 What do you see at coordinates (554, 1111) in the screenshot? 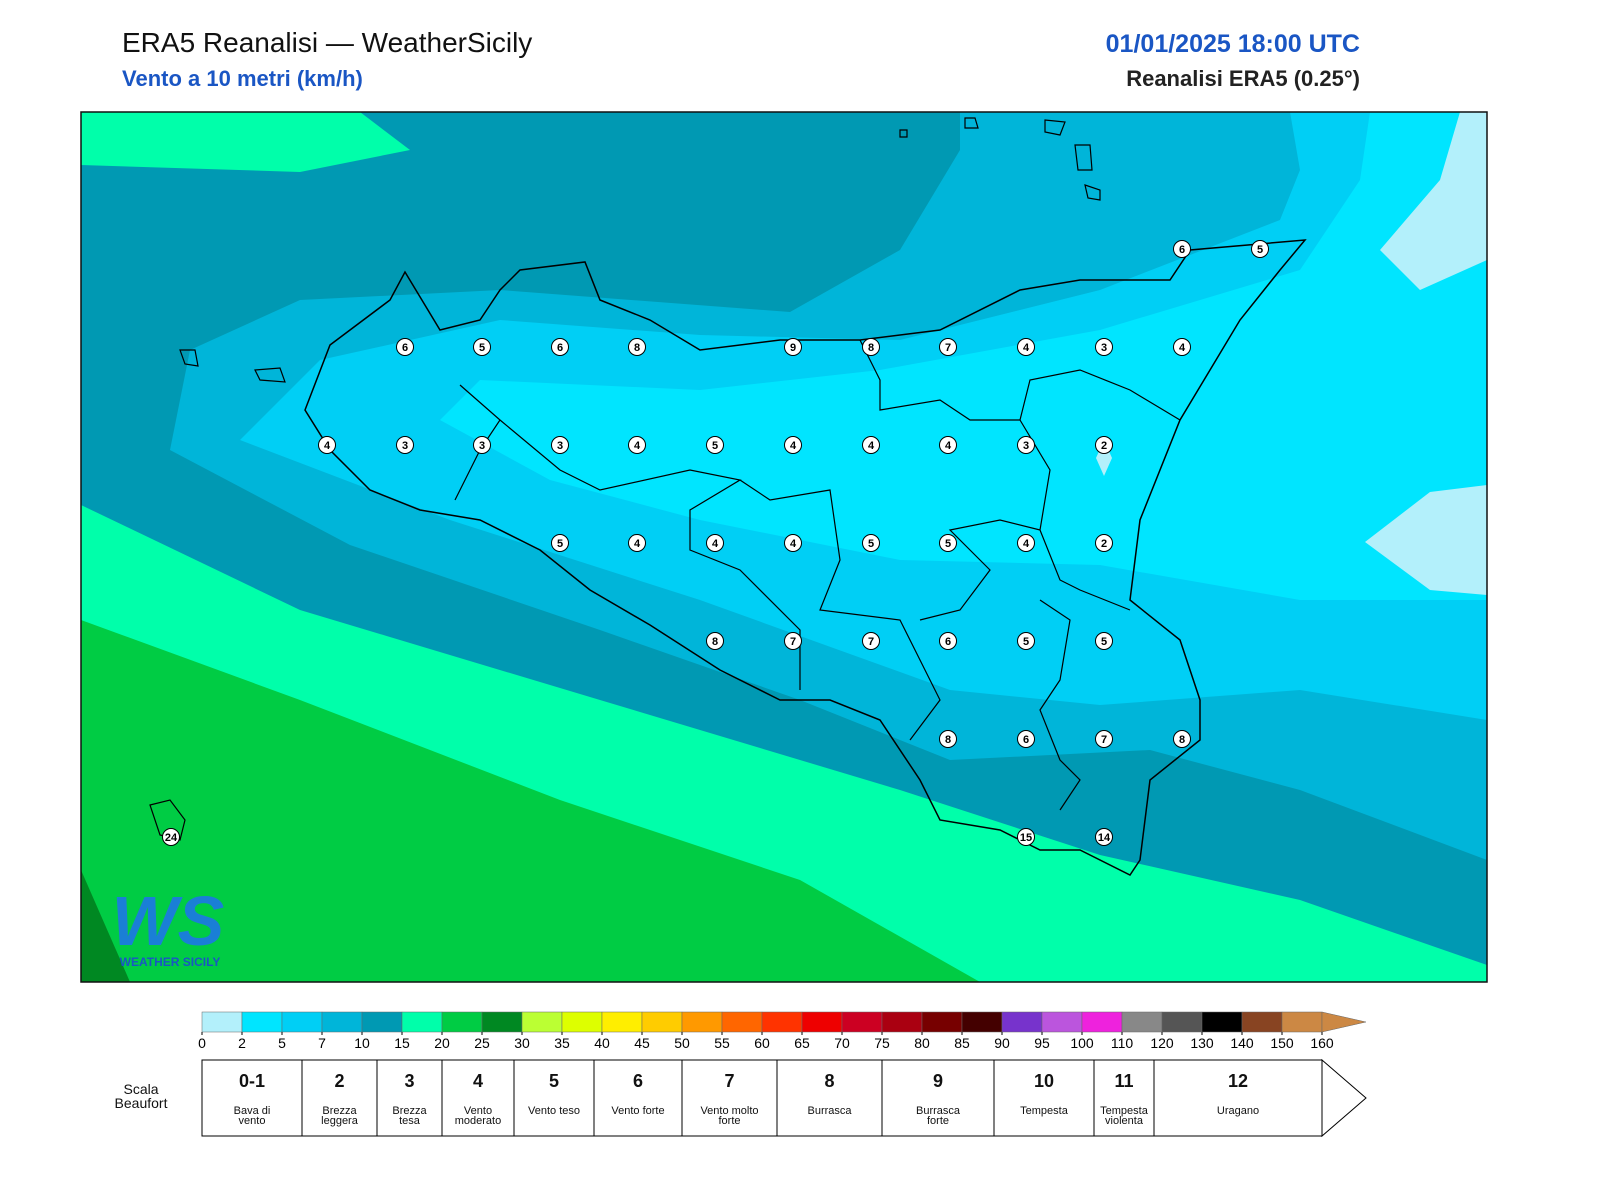
I see `beaufort-description: Vento teso` at bounding box center [554, 1111].